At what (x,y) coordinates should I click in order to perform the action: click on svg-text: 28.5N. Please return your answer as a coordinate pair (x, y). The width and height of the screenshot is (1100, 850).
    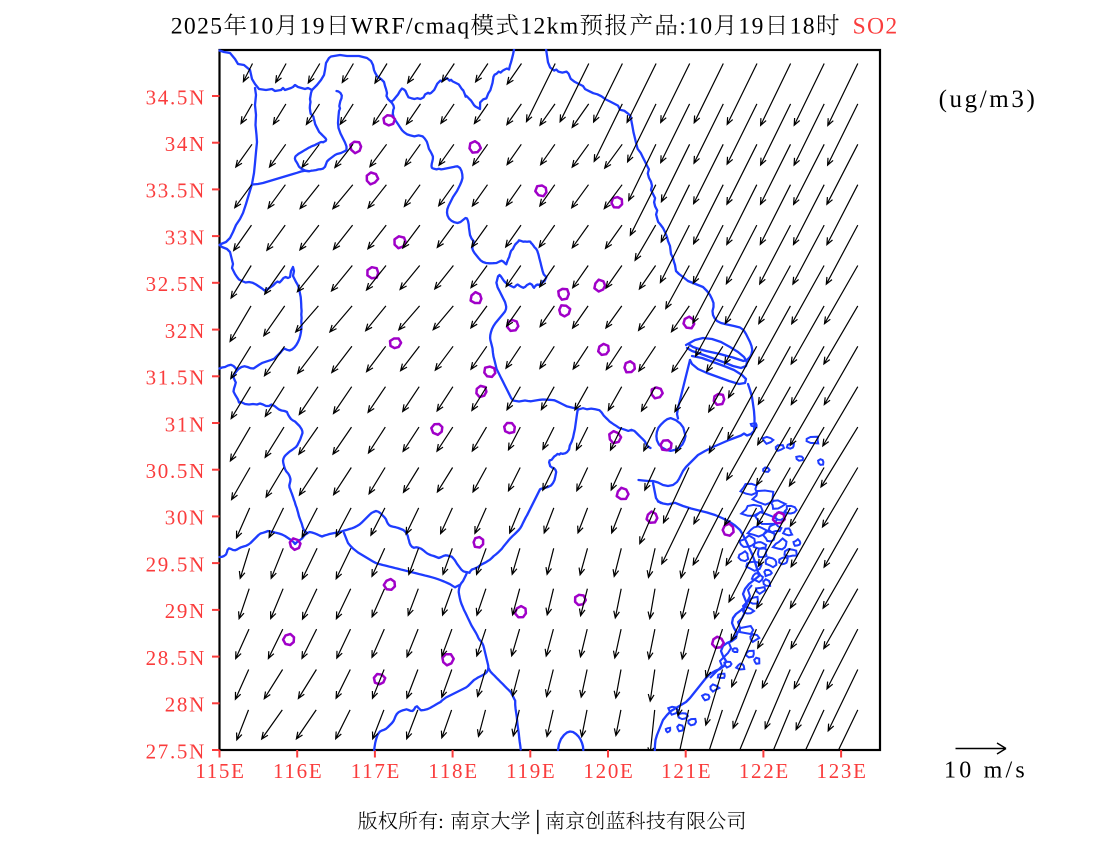
    Looking at the image, I should click on (176, 658).